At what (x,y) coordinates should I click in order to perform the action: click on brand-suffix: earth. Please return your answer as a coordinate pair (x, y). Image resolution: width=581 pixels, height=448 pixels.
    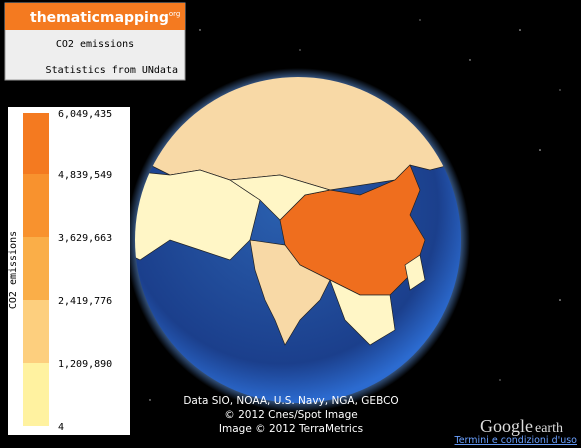
    Looking at the image, I should click on (549, 428).